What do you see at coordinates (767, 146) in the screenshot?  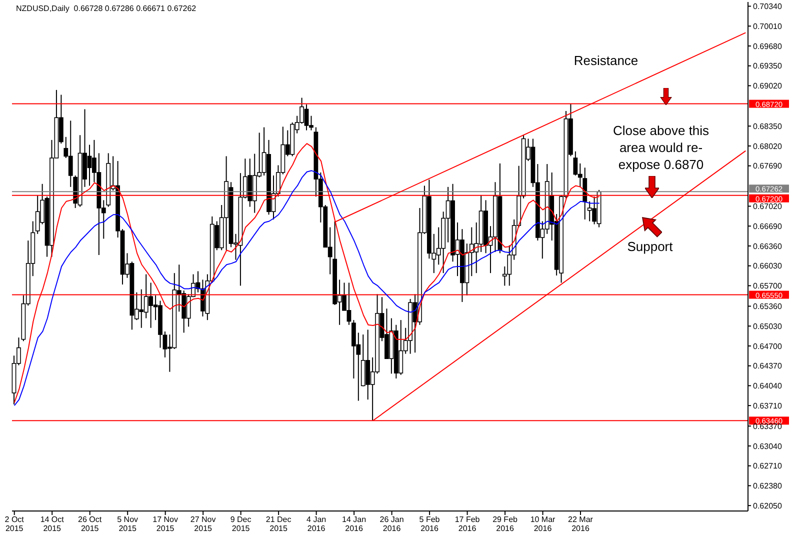 I see `y-tick-label: 0.68020` at bounding box center [767, 146].